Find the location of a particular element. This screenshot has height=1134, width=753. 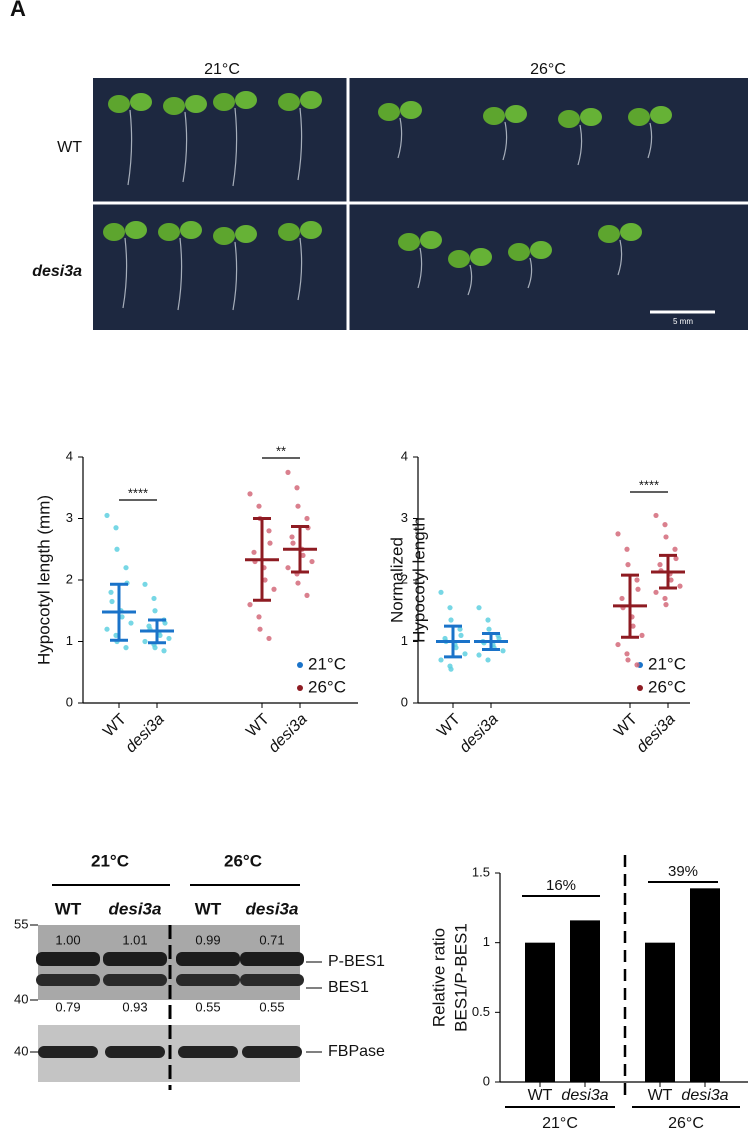

temperature-label: 21°C is located at coordinates (110, 860).